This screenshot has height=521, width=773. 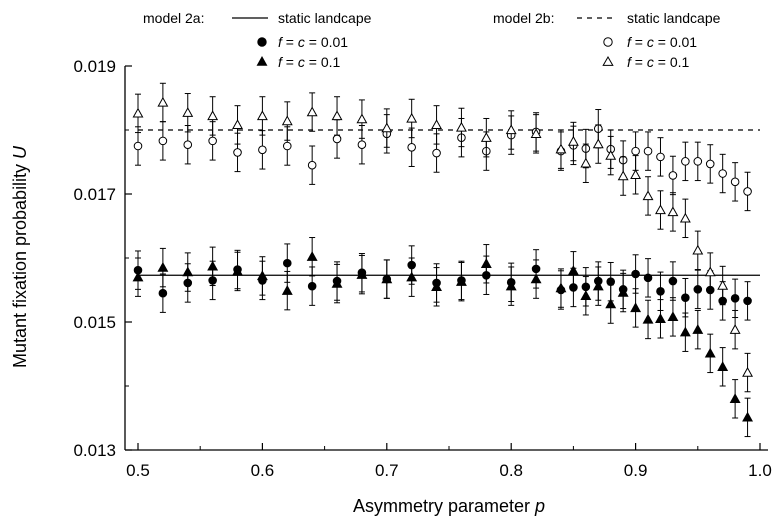 What do you see at coordinates (523, 18) in the screenshot?
I see `legend-right-model: model 2b:` at bounding box center [523, 18].